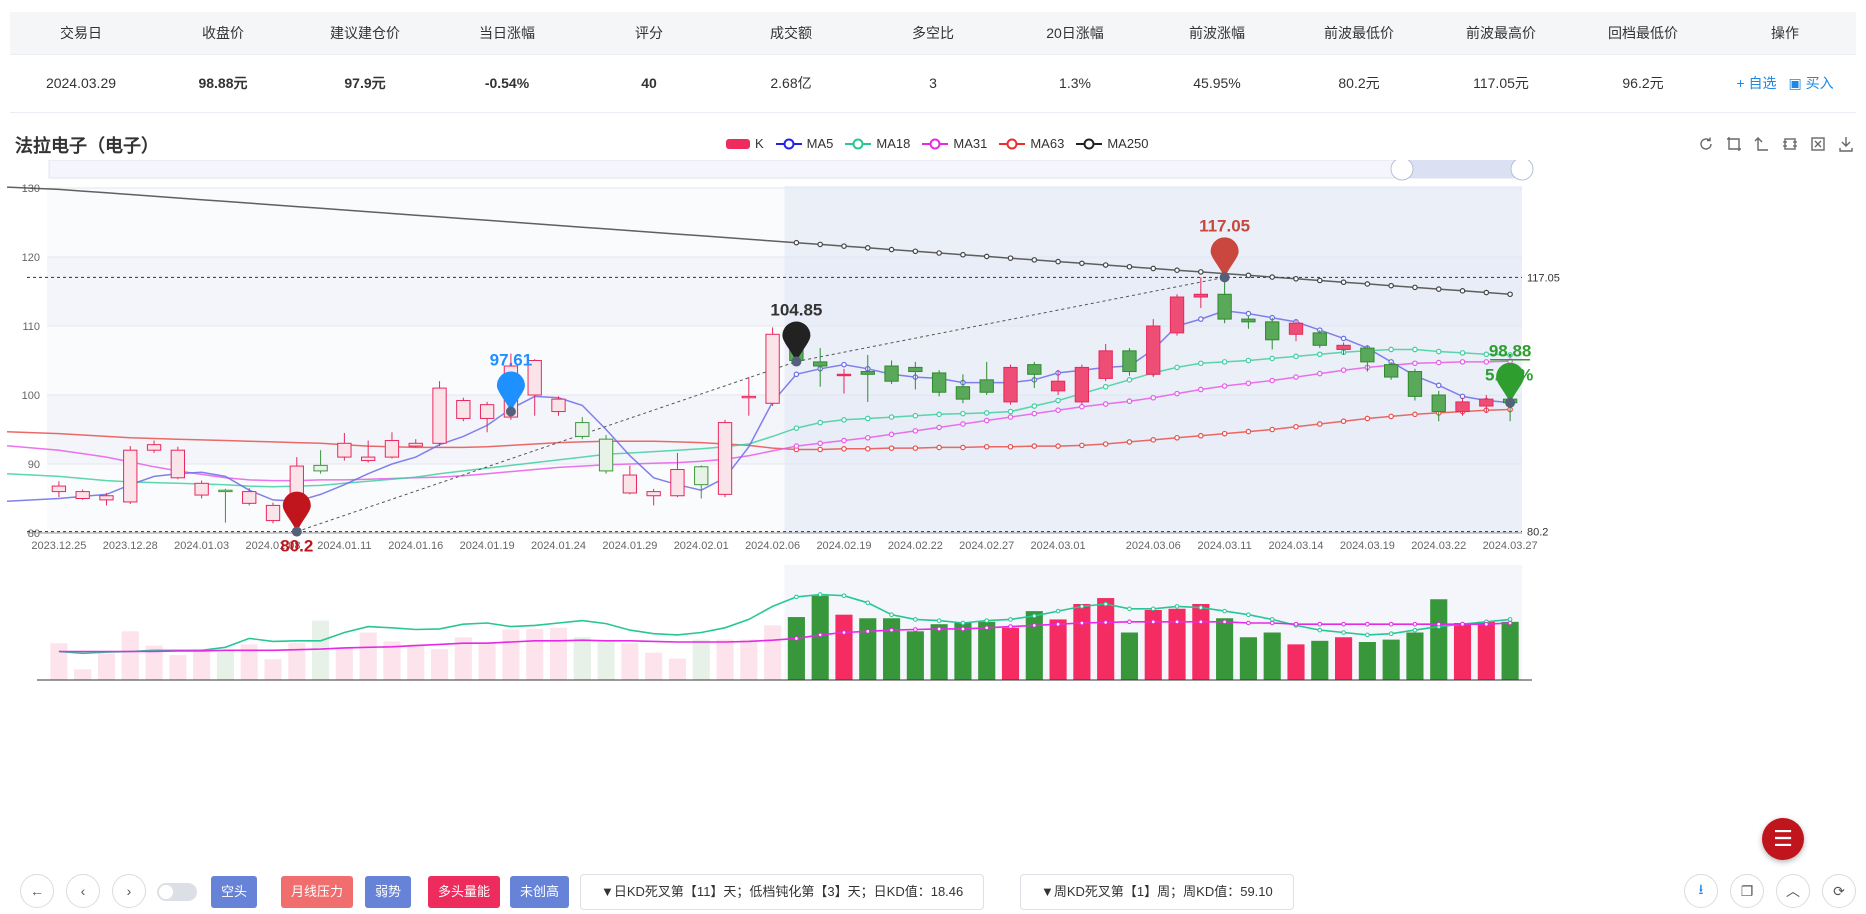  I want to click on next-button: ›, so click(129, 891).